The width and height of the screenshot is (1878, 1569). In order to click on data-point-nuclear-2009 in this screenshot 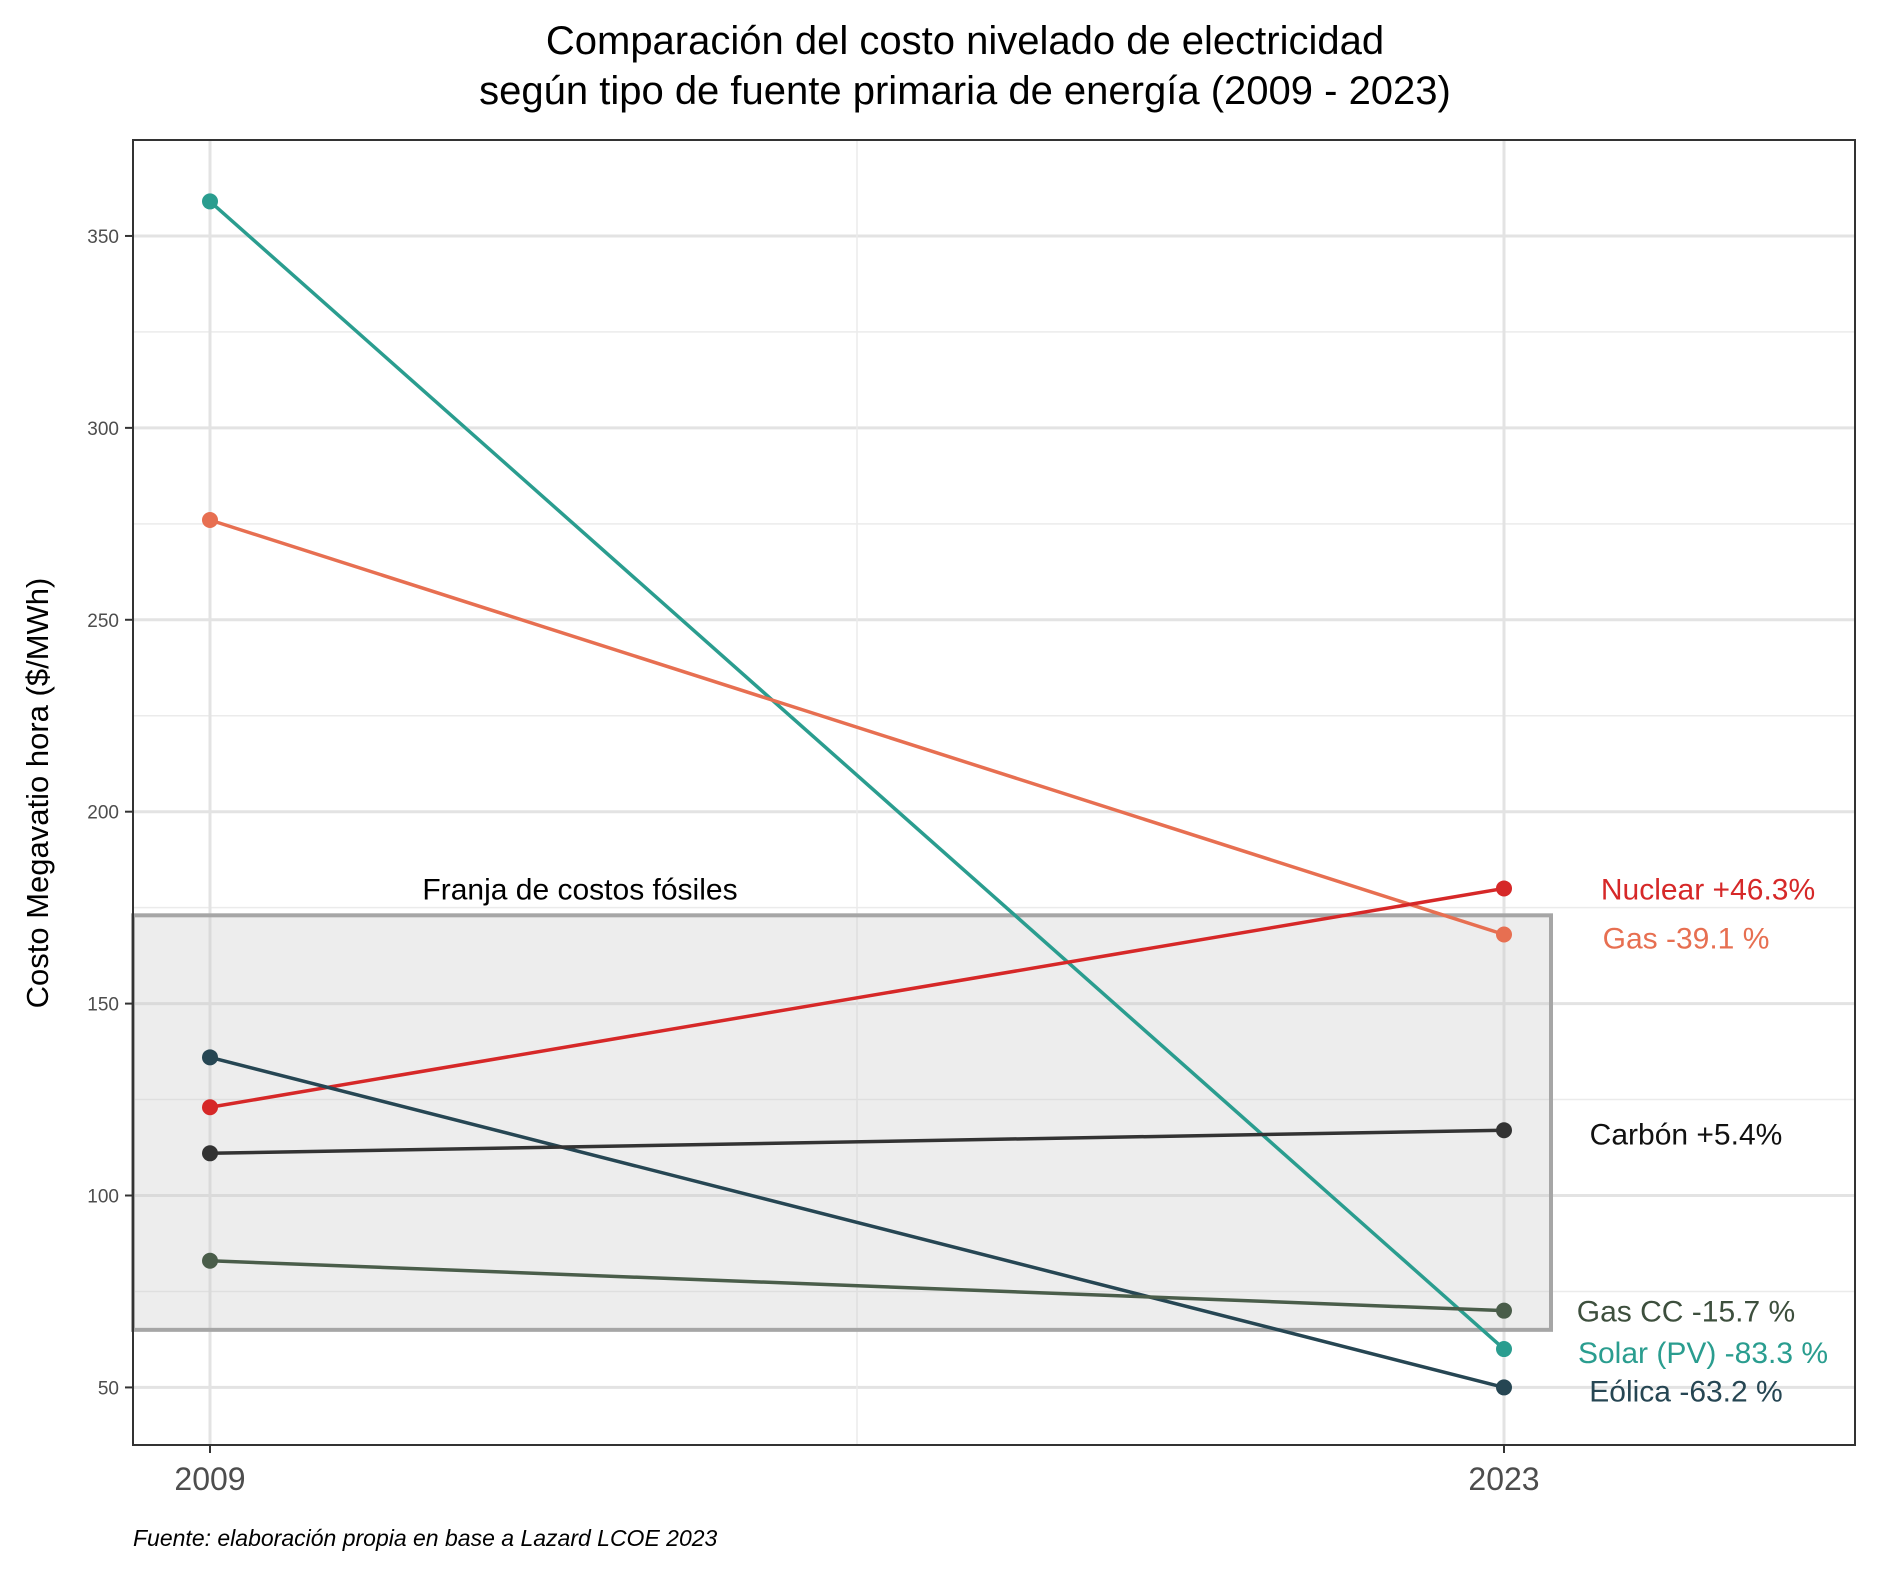, I will do `click(210, 1107)`.